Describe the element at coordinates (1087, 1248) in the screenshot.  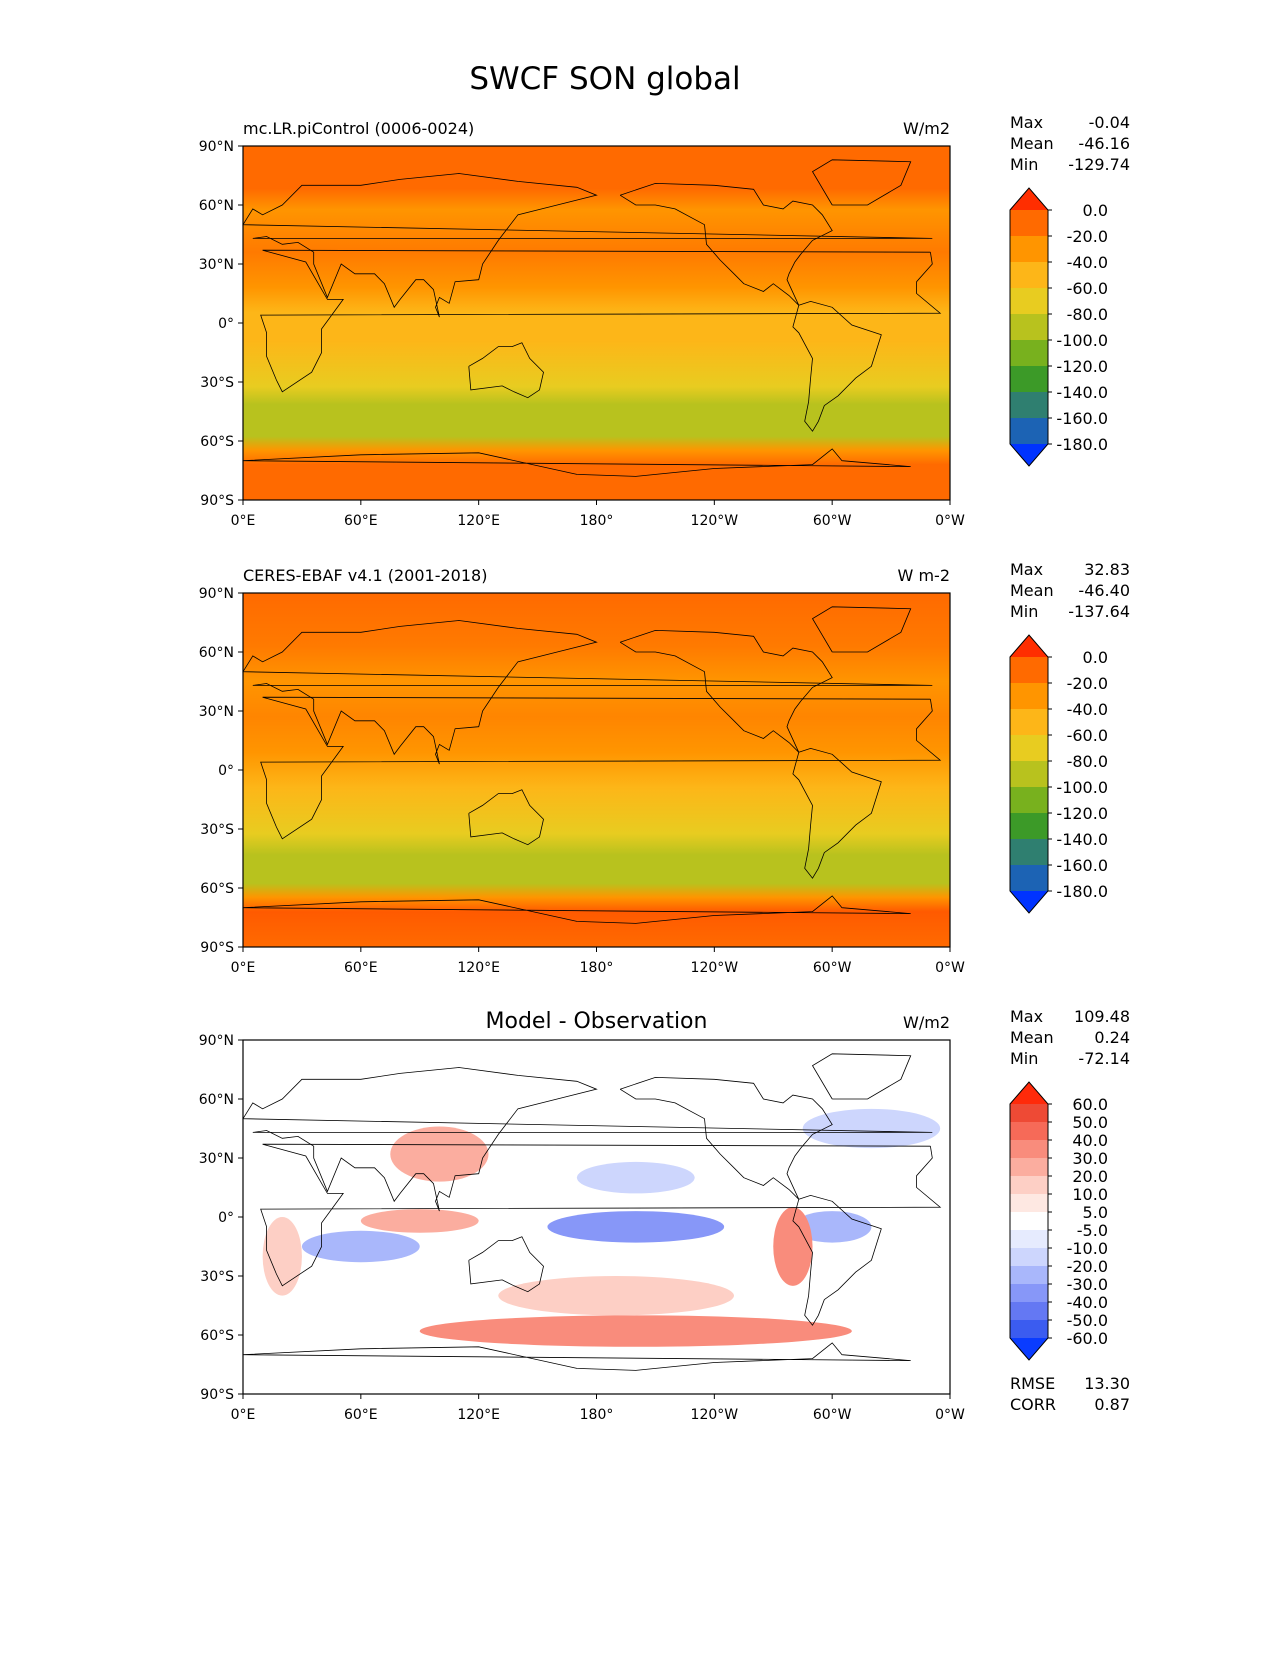
I see `colorbar-label: -10.0` at that location.